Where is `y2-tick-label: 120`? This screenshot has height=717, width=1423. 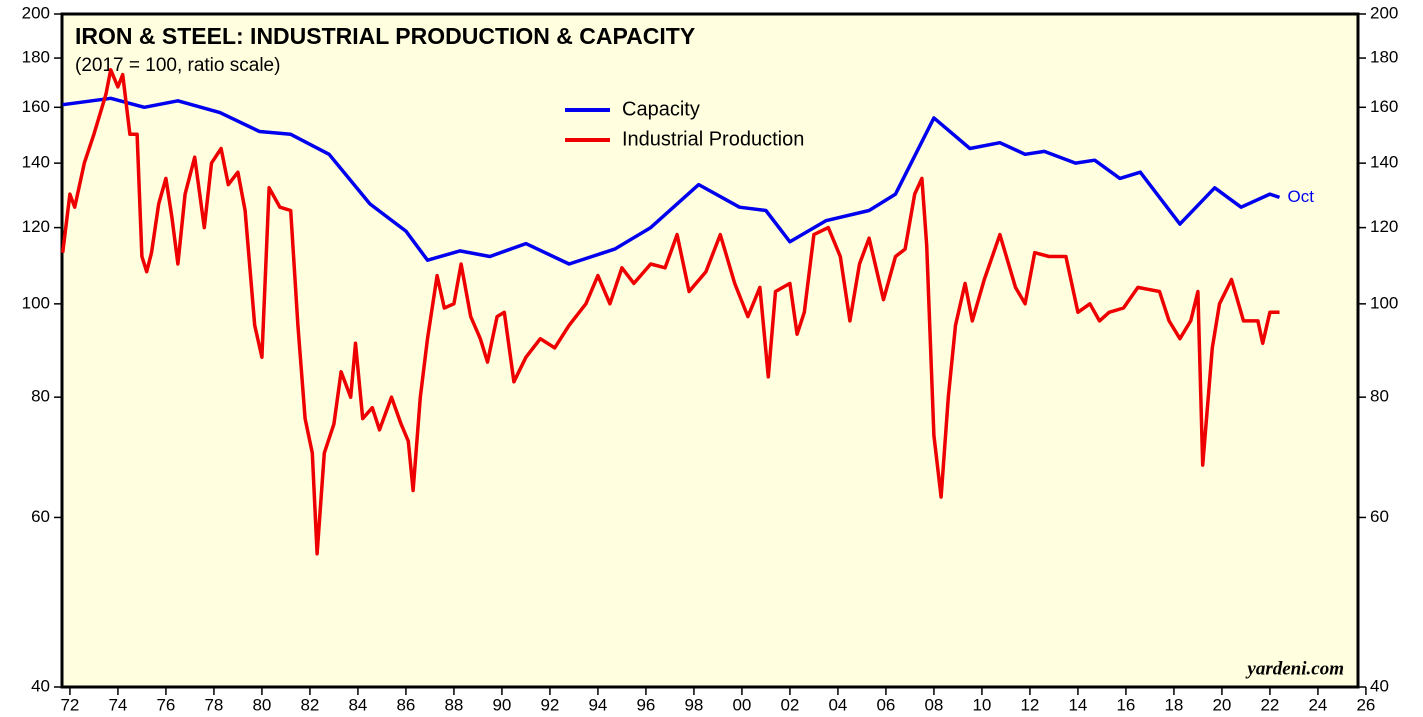 y2-tick-label: 120 is located at coordinates (1384, 226).